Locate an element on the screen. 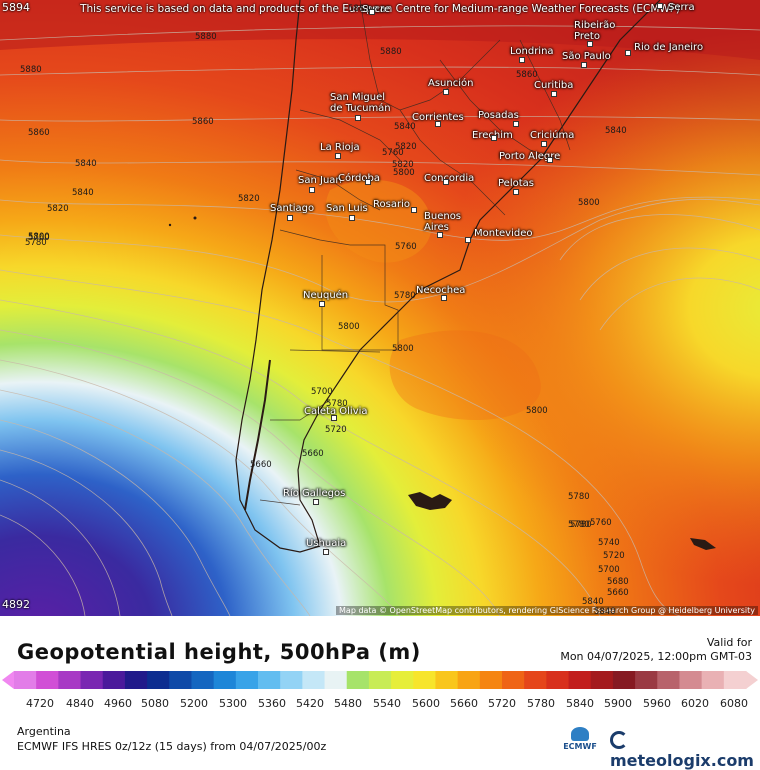 The width and height of the screenshot is (760, 770). city-label: Montevideo is located at coordinates (503, 233).